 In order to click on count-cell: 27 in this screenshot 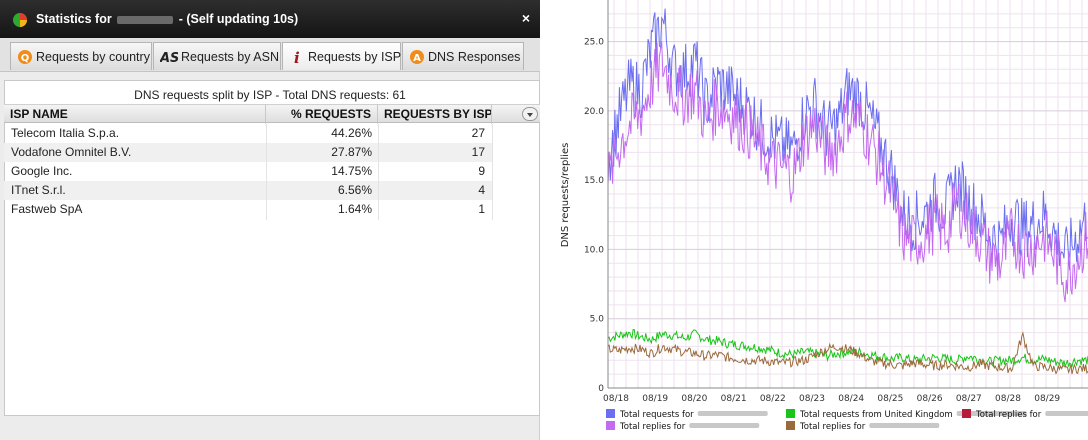, I will do `click(478, 133)`.